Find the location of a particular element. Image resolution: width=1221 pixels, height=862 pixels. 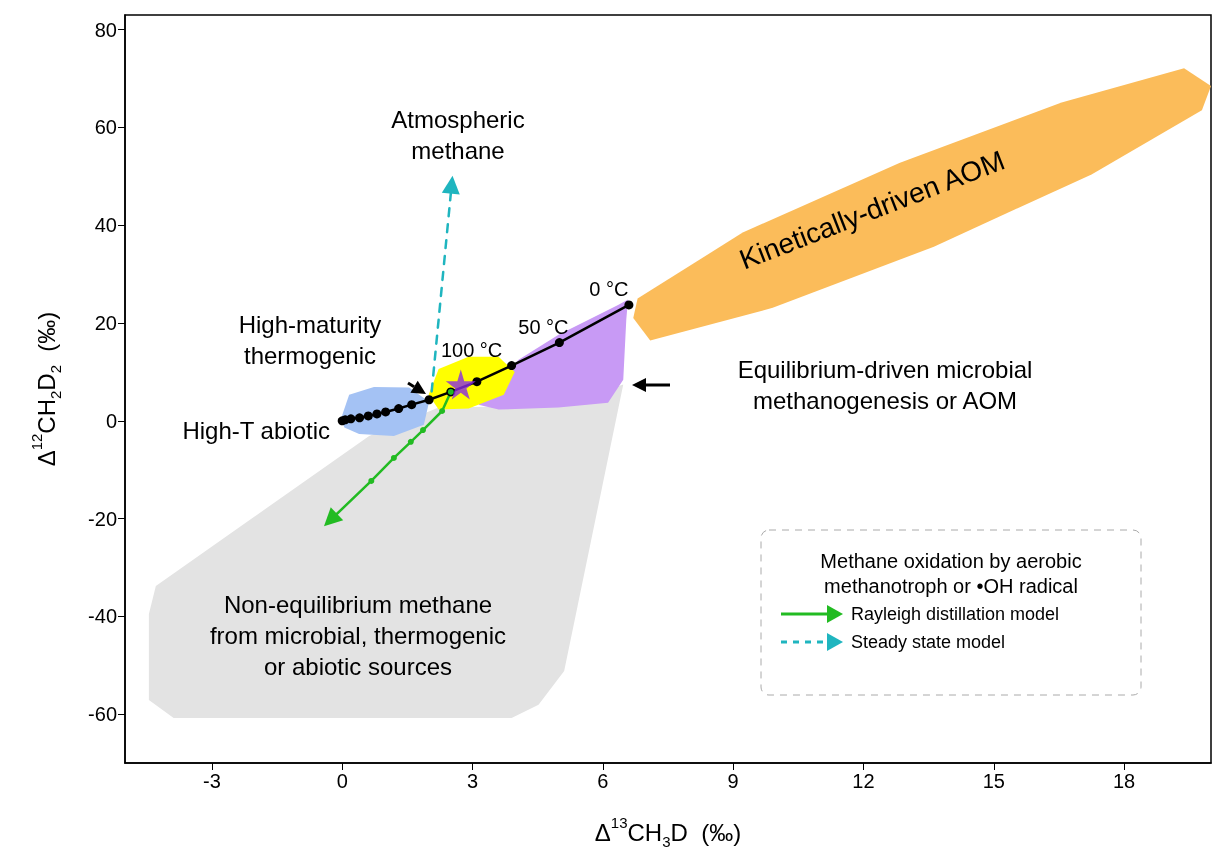

annotation: High-T abiotic is located at coordinates (256, 430).